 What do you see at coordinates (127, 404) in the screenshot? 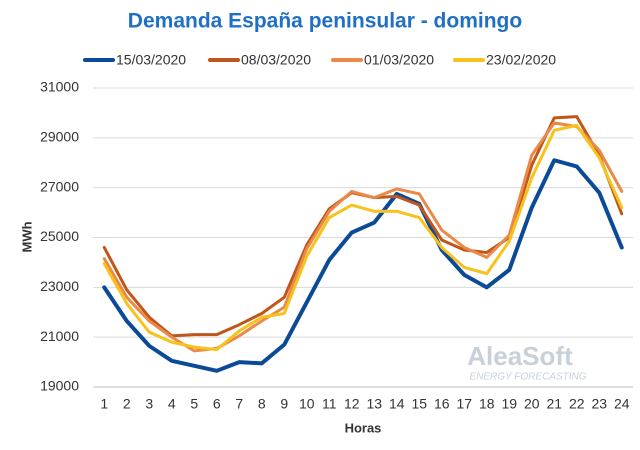
I see `x-tick-label: 2` at bounding box center [127, 404].